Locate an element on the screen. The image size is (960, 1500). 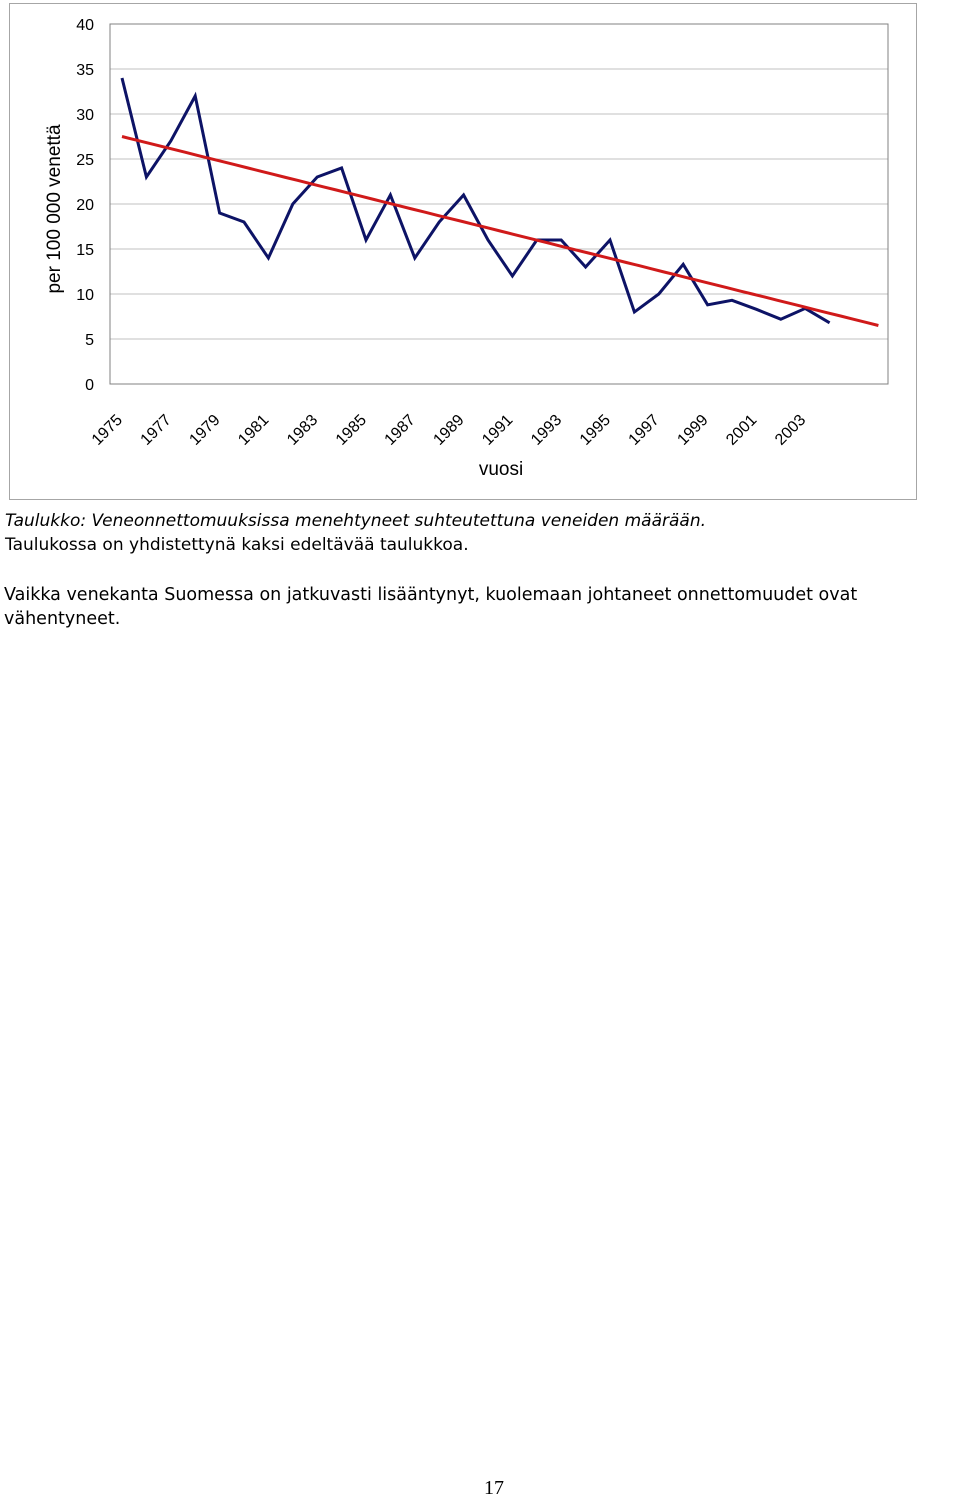
series-line-trend is located at coordinates (500, 231).